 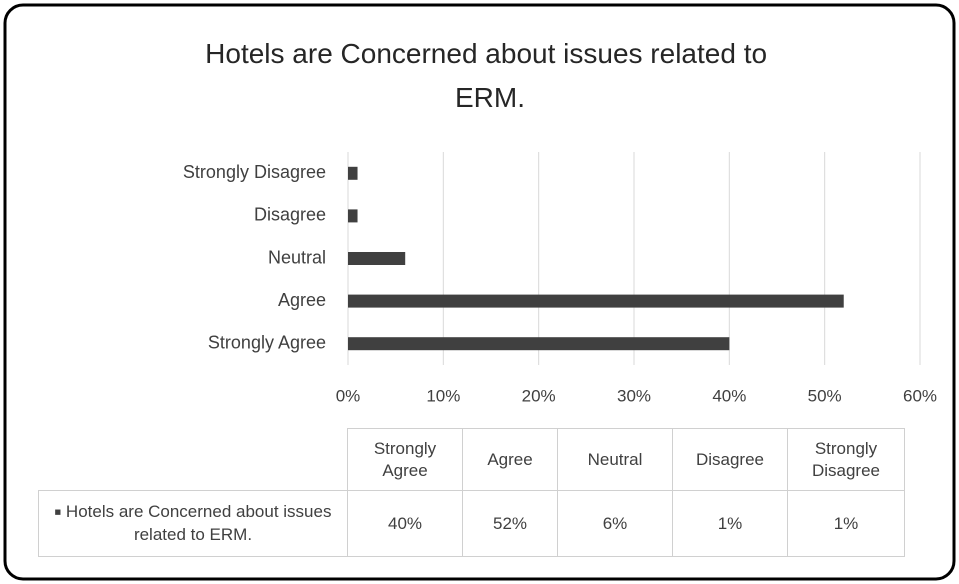 I want to click on y-tick-label: Disagree, so click(x=290, y=215).